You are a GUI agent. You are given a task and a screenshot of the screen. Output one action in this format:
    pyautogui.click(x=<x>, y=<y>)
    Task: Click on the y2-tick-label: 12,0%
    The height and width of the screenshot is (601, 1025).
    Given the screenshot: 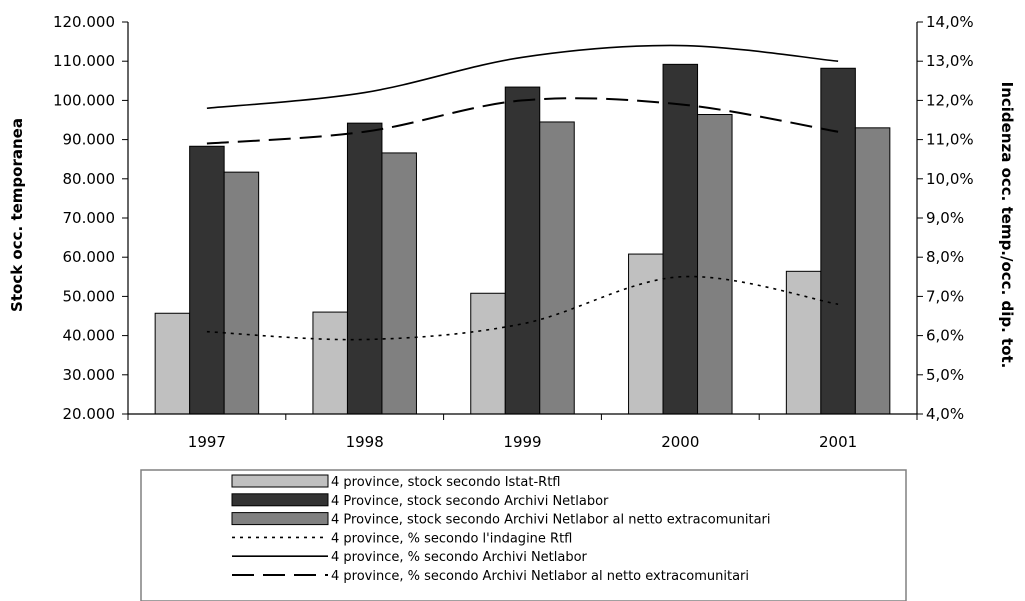 What is the action you would take?
    pyautogui.click(x=950, y=100)
    